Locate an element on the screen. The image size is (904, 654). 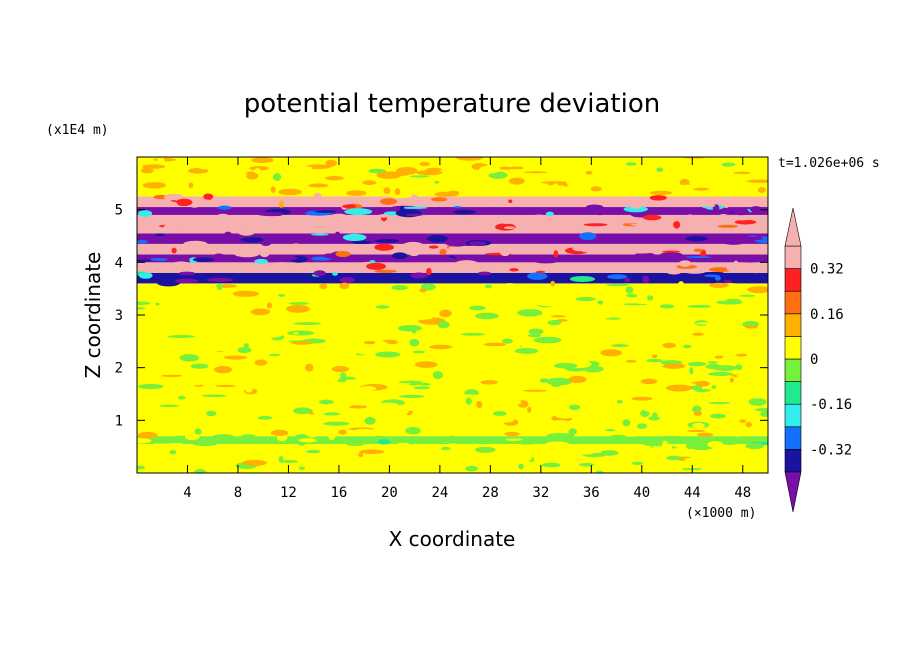
colorbar: 0.32 0.16 0 -0.16 -0.32 is located at coordinates (818, 360).